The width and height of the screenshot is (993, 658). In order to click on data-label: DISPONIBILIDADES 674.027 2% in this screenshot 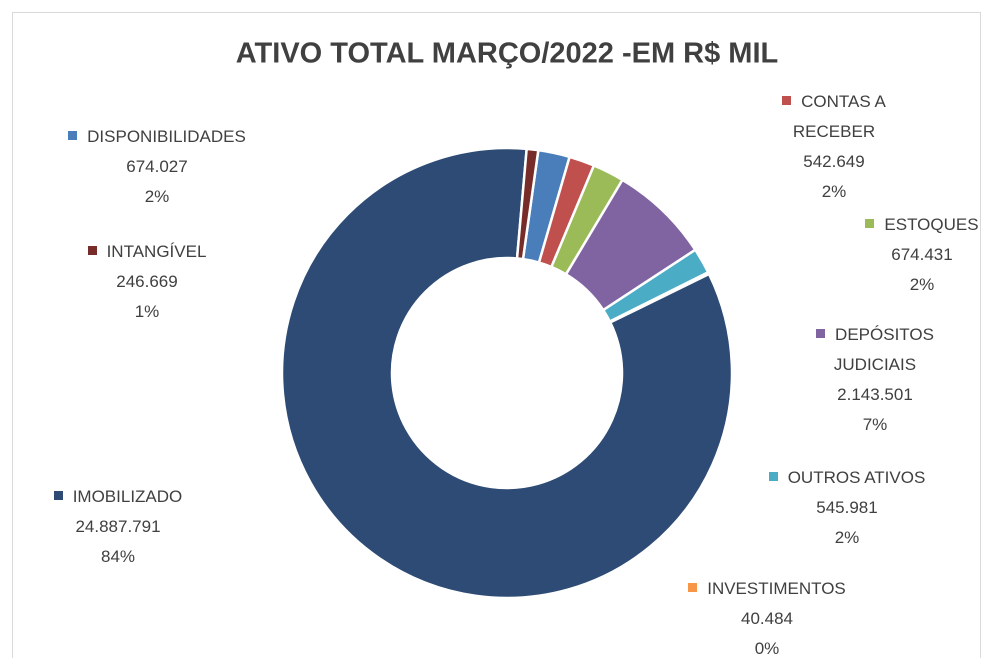, I will do `click(157, 167)`.